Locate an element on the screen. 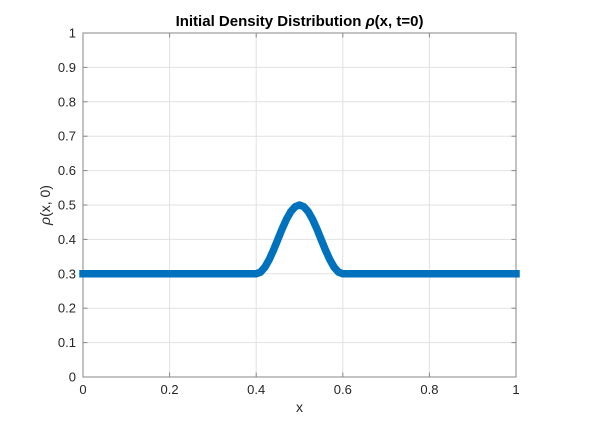 This screenshot has height=434, width=604. y-tick-label: 0.1 is located at coordinates (67, 342).